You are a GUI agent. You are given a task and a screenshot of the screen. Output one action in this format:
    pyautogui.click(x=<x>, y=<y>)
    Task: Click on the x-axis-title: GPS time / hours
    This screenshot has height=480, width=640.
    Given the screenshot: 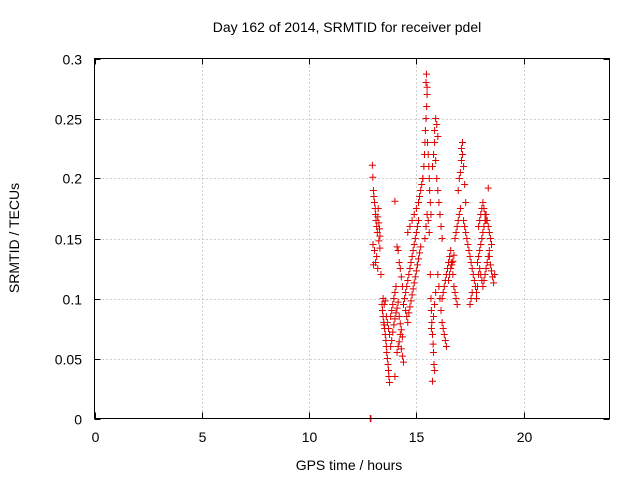 What is the action you would take?
    pyautogui.click(x=349, y=465)
    